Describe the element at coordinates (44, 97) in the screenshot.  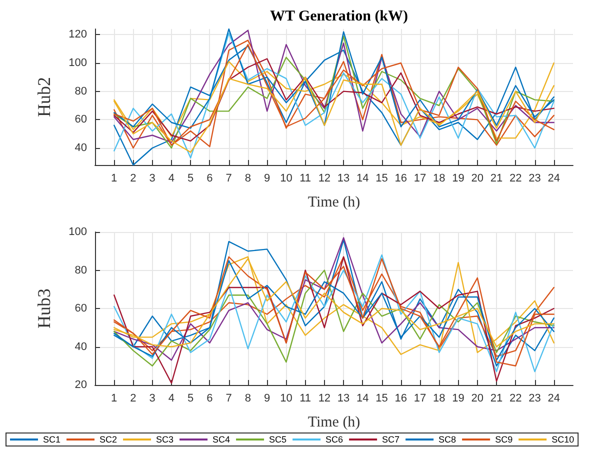
I see `y-axis-title: Hub2` at that location.